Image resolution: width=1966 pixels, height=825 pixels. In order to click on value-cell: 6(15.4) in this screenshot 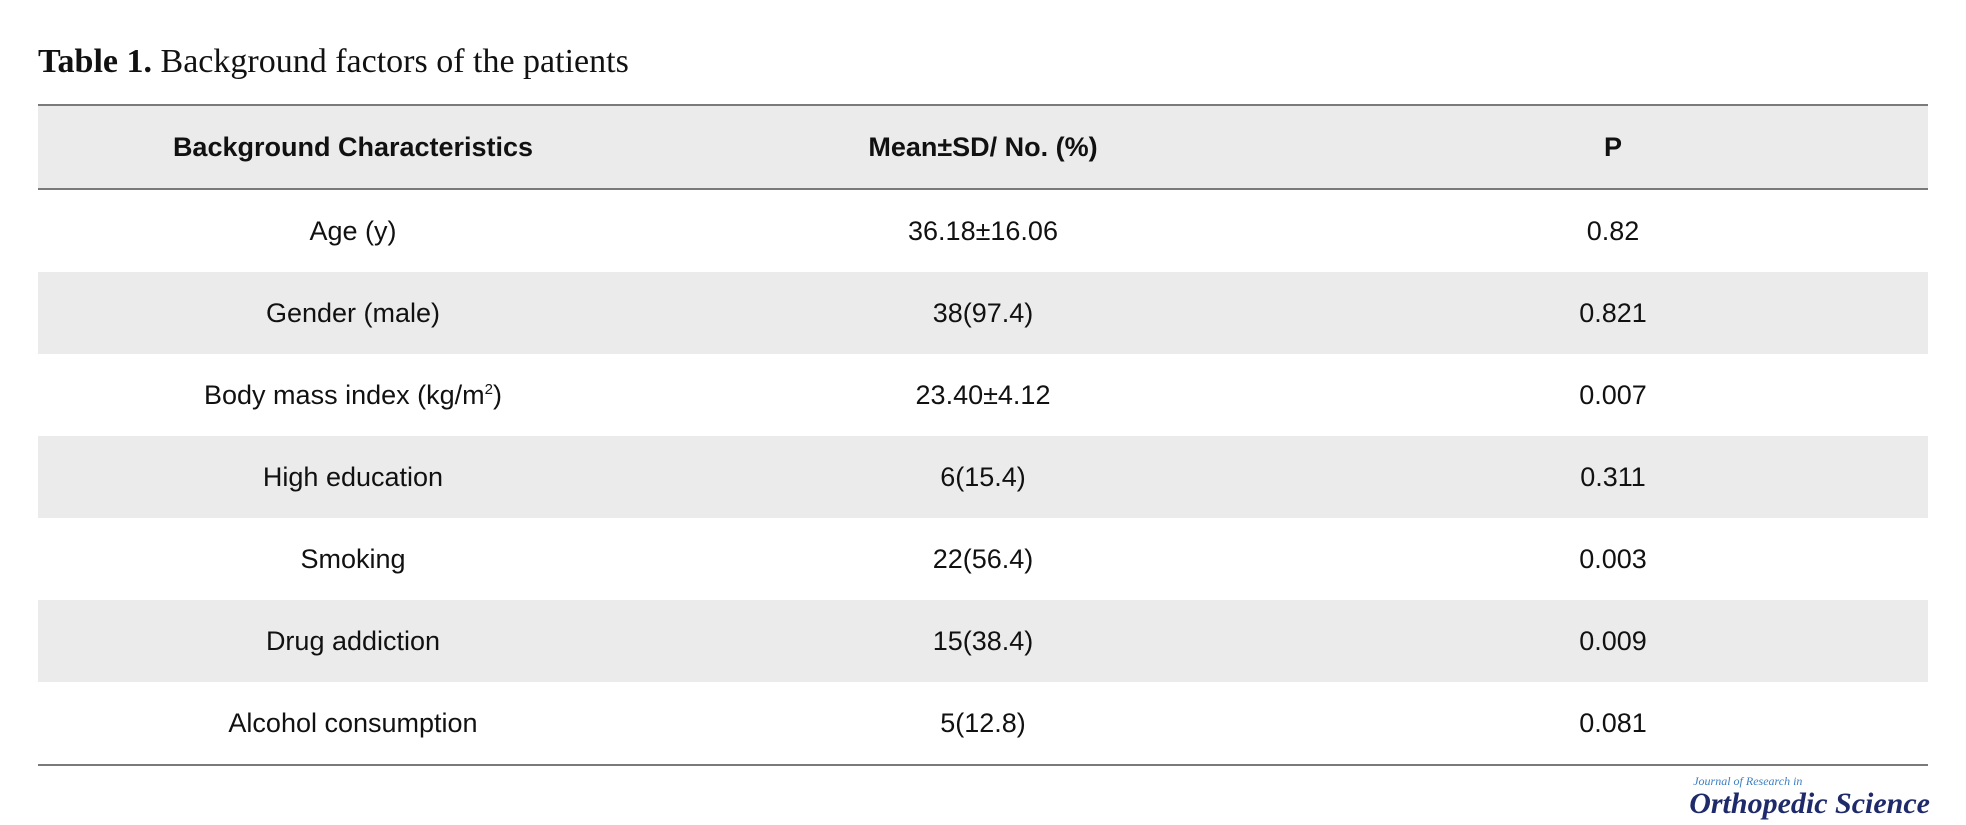, I will do `click(983, 476)`.